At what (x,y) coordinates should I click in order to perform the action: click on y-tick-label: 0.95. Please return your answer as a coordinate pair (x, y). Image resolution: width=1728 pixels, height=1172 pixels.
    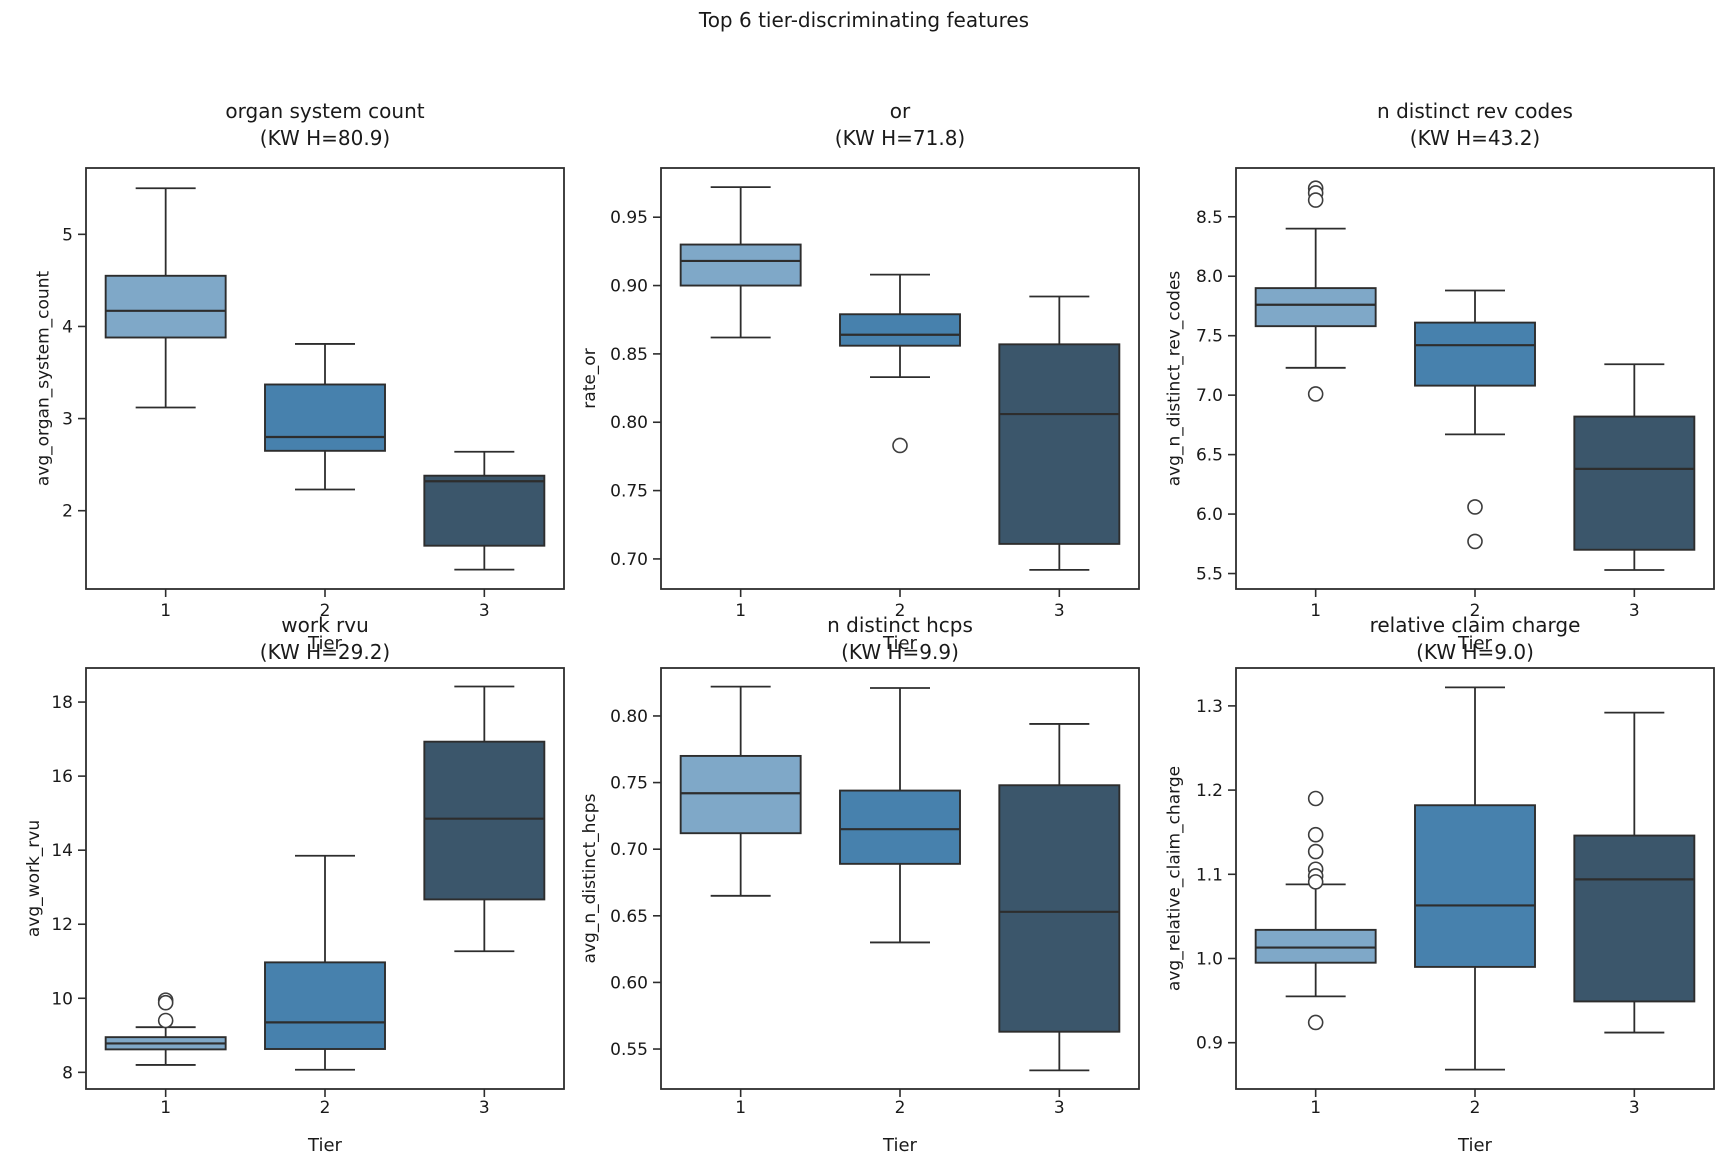
    Looking at the image, I should click on (629, 218).